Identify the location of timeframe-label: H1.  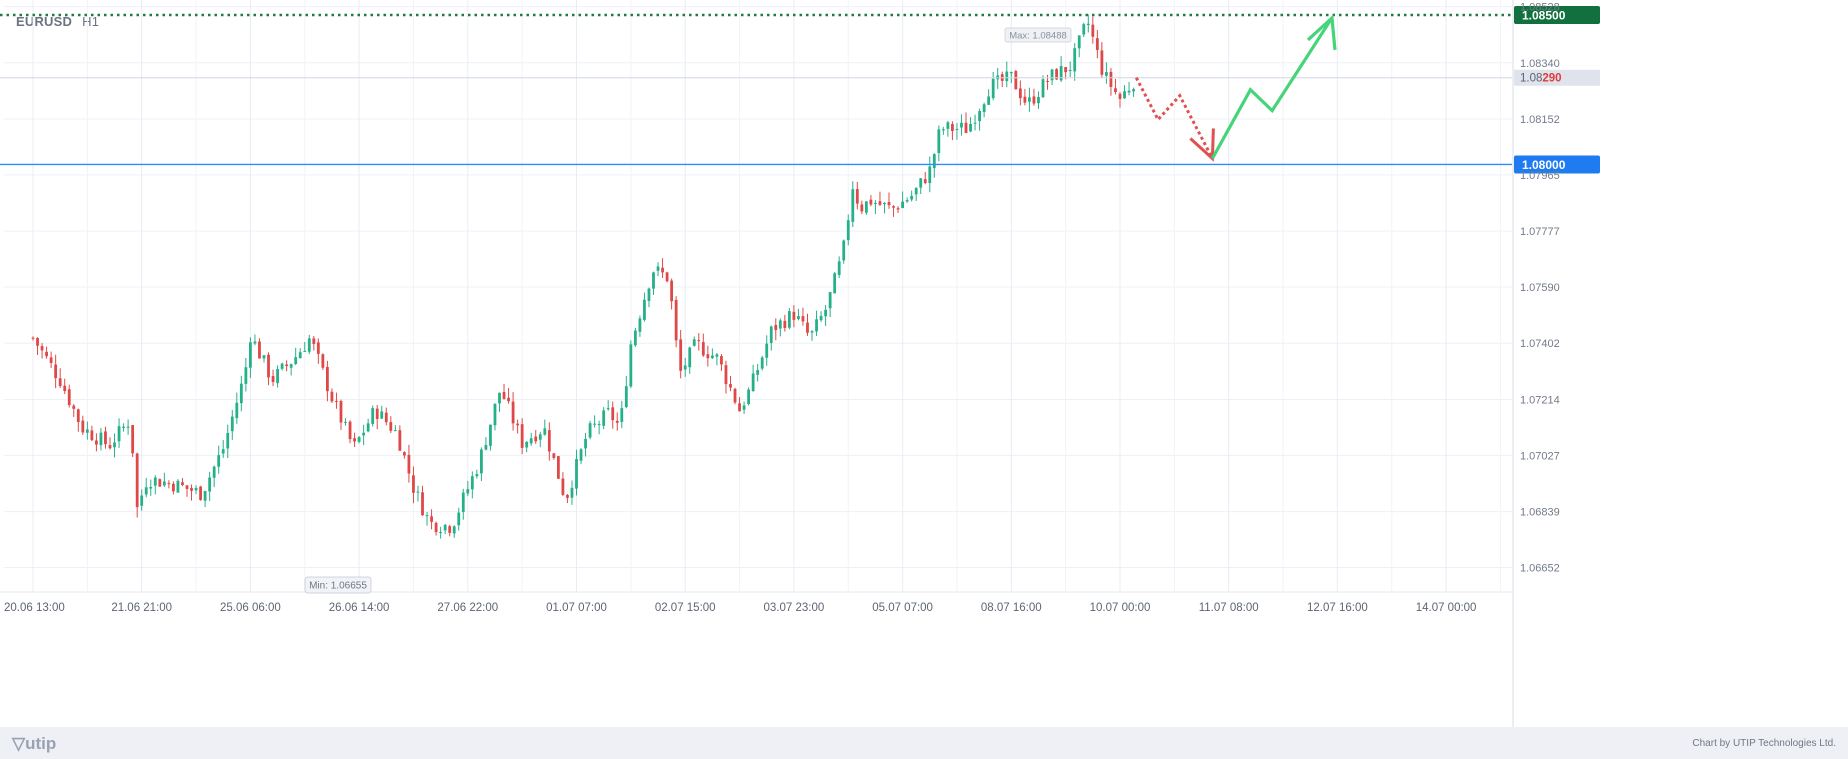
(91, 21).